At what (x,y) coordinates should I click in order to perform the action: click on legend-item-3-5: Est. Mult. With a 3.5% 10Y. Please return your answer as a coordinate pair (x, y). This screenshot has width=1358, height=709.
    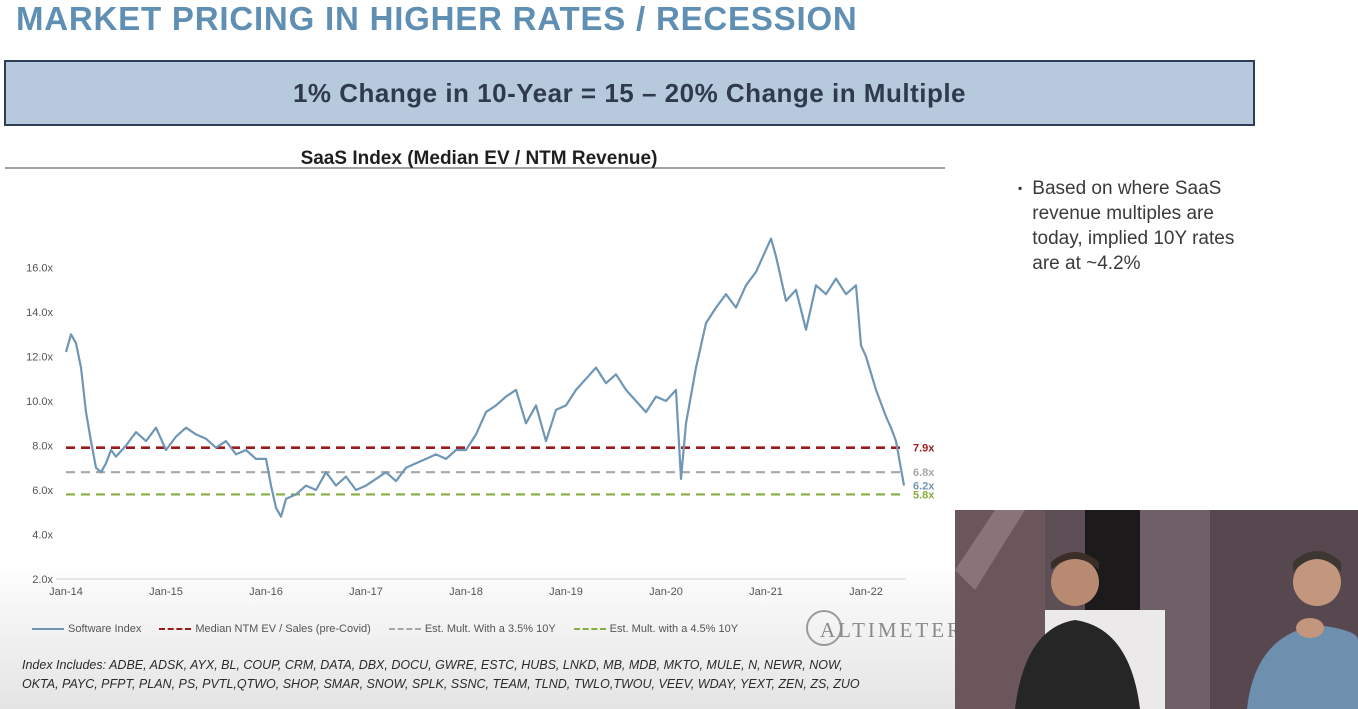
    Looking at the image, I should click on (472, 629).